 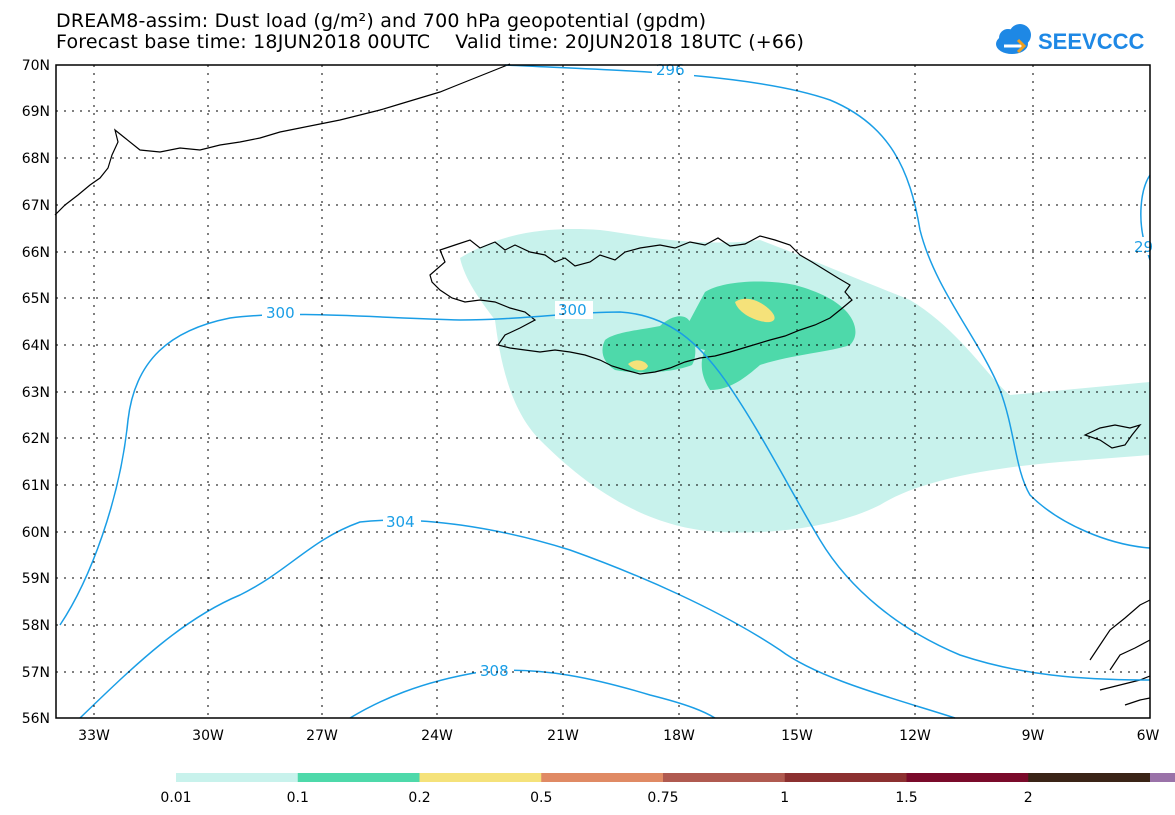 What do you see at coordinates (1148, 736) in the screenshot?
I see `lon-label: 6W` at bounding box center [1148, 736].